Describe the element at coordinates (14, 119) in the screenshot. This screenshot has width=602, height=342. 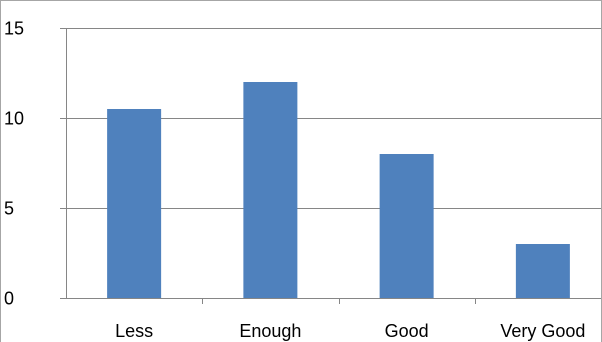
I see `y-tick-label-10: 10` at that location.